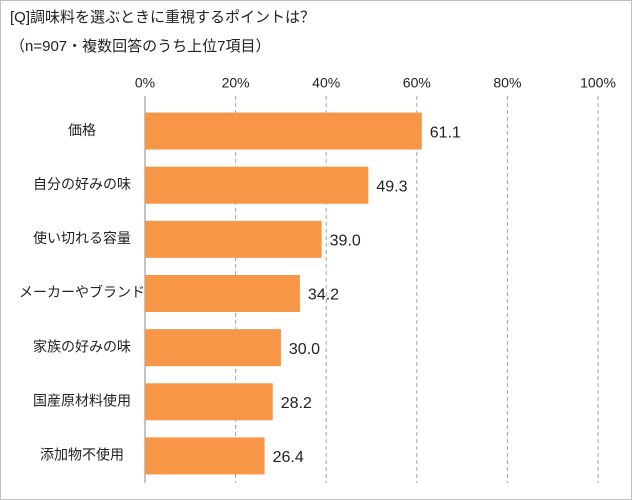 This screenshot has height=500, width=632. Describe the element at coordinates (417, 83) in the screenshot. I see `x-tick-label: 60%` at that location.